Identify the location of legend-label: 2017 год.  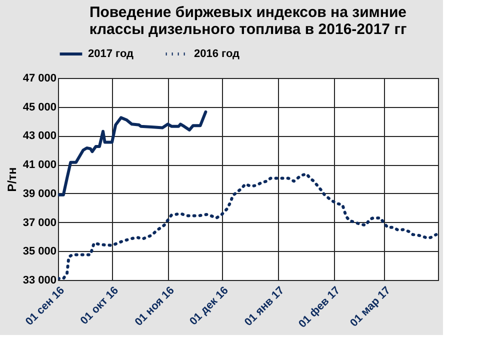
(111, 54).